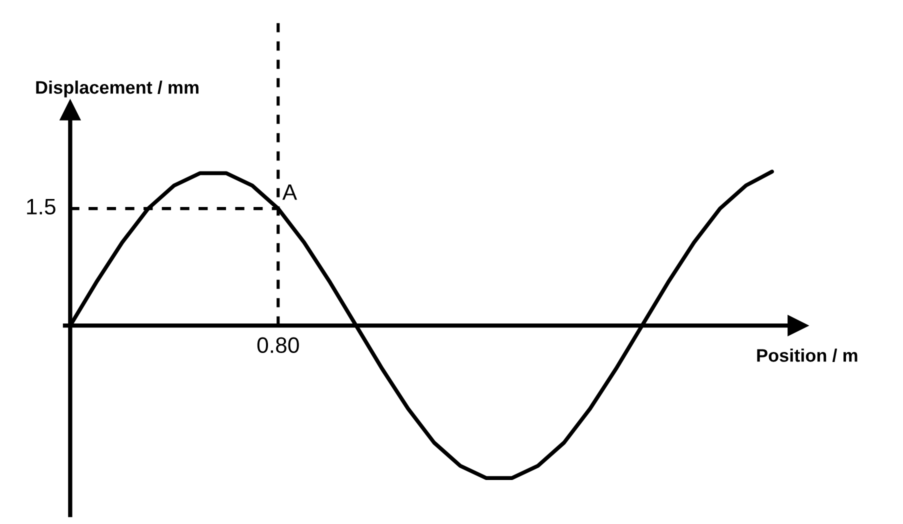  What do you see at coordinates (41, 207) in the screenshot?
I see `text: 1.5` at bounding box center [41, 207].